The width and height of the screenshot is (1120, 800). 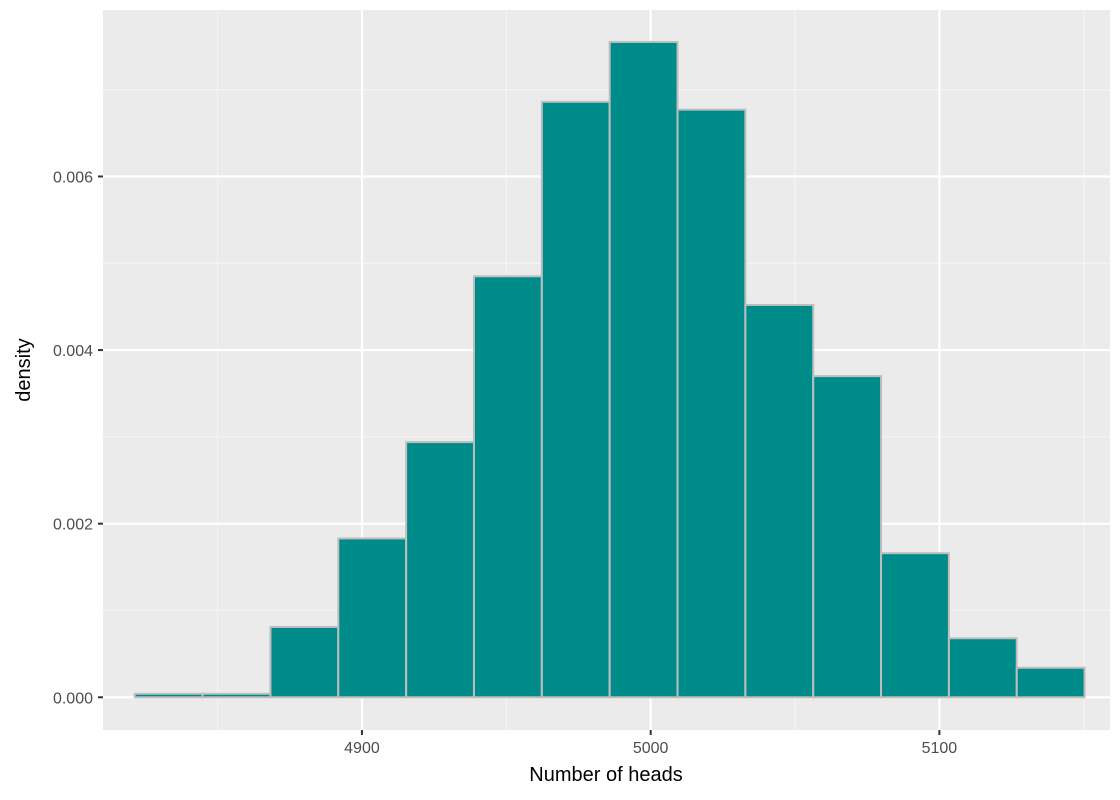 What do you see at coordinates (73, 177) in the screenshot?
I see `y-tick-label: 0.006` at bounding box center [73, 177].